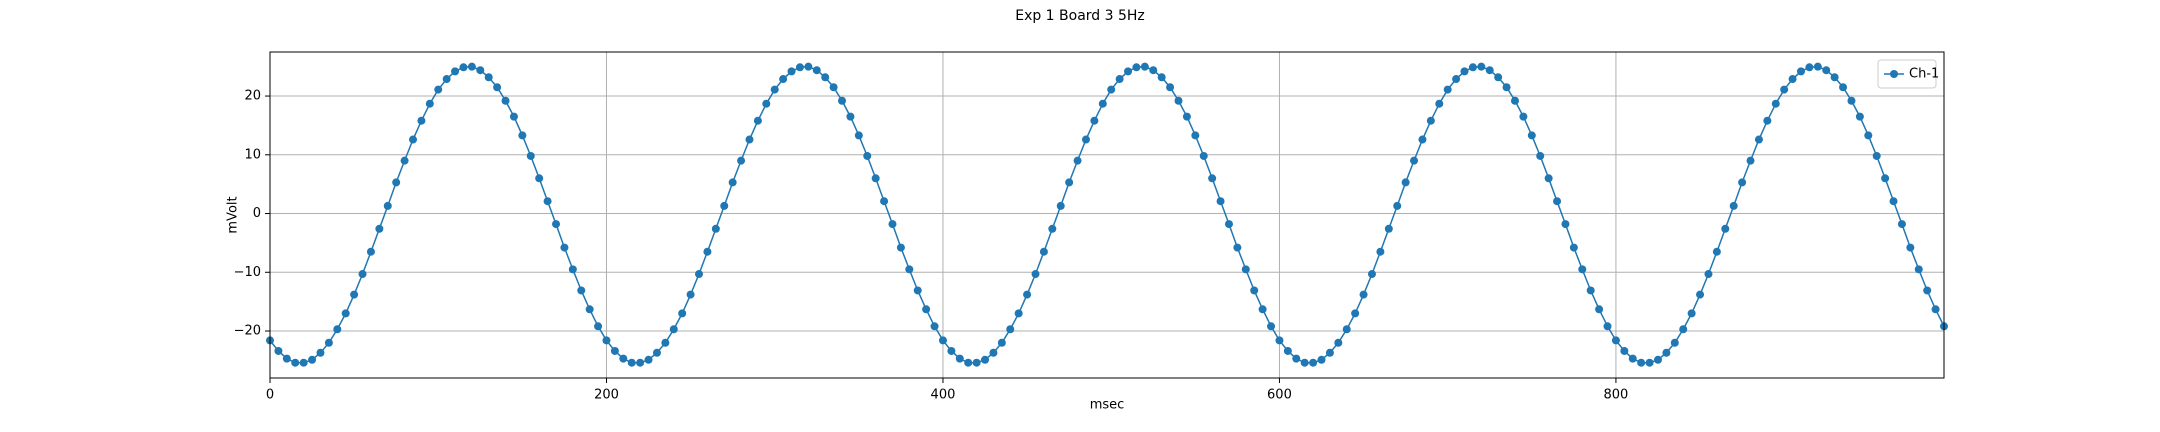 This screenshot has height=432, width=2160. Describe the element at coordinates (247, 272) in the screenshot. I see `y-tick-label: −10` at that location.